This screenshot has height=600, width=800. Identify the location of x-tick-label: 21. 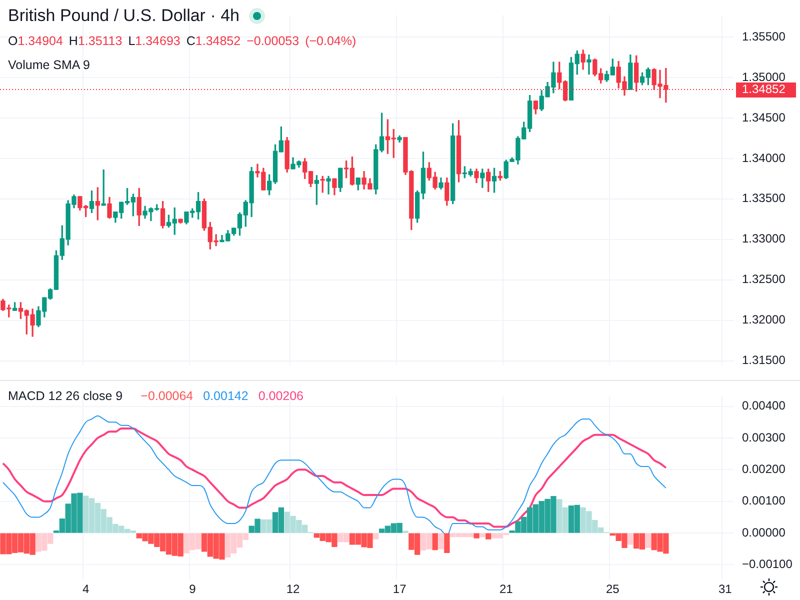
(506, 589).